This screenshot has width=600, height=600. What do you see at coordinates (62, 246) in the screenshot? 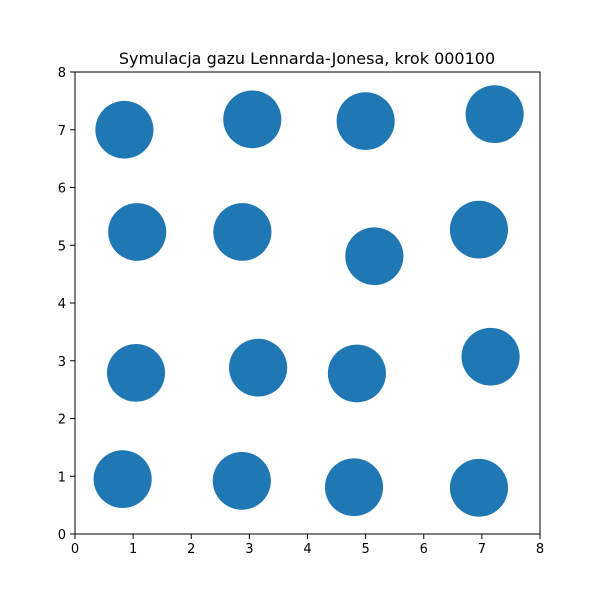
I see `y-tick-label: 5` at bounding box center [62, 246].